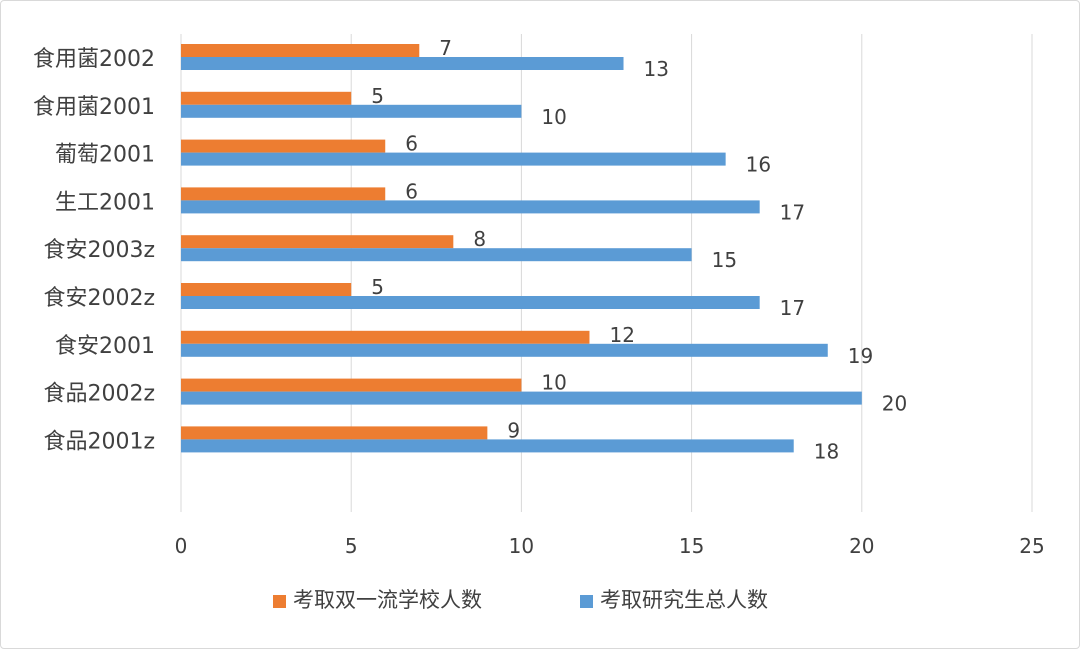 Image resolution: width=1080 pixels, height=649 pixels. I want to click on x-tick-label: 15, so click(691, 546).